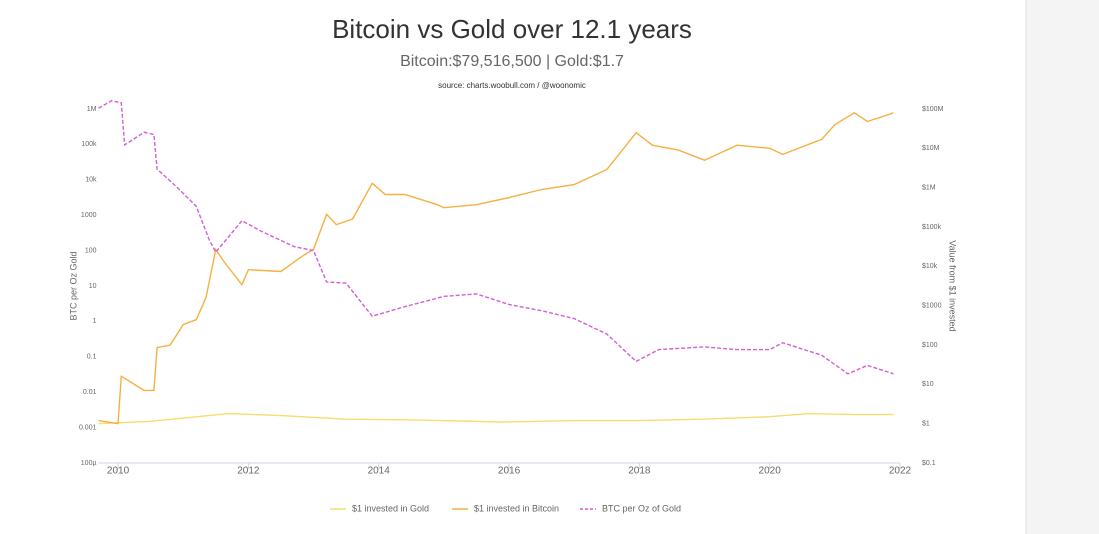 Image resolution: width=1099 pixels, height=534 pixels. Describe the element at coordinates (91, 180) in the screenshot. I see `y-tick-label: 10k` at that location.